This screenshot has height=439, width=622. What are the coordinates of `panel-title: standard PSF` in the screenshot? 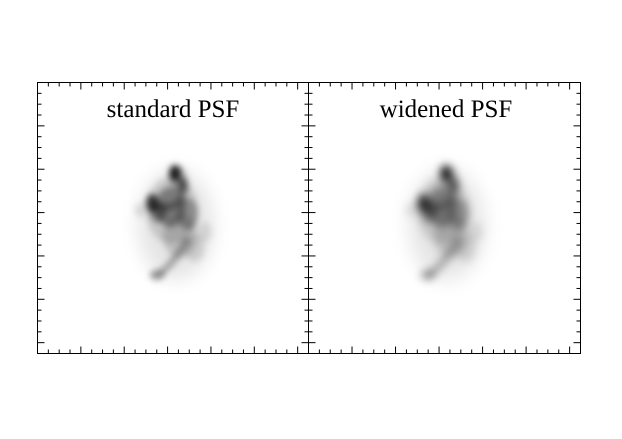 It's located at (173, 109).